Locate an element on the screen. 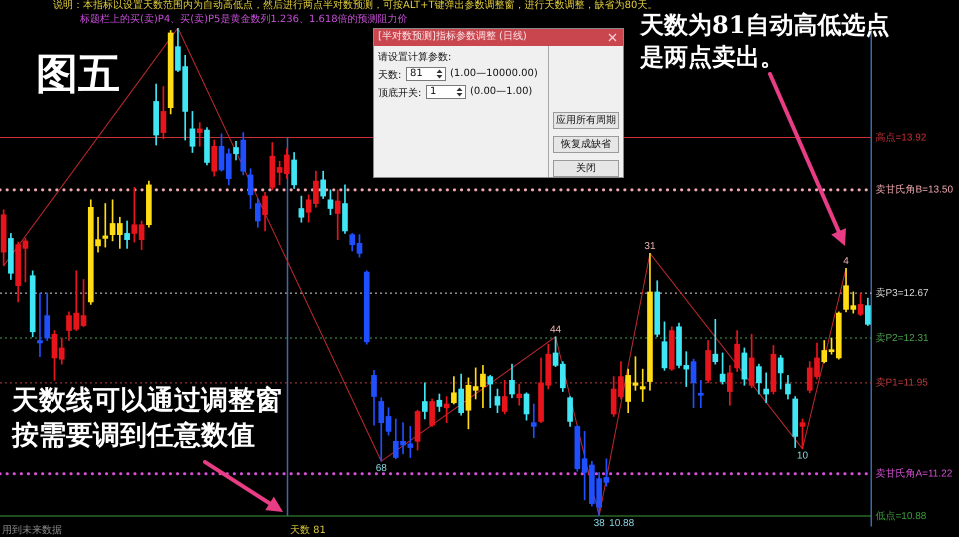 Image resolution: width=959 pixels, height=537 pixels. annotation: 31 is located at coordinates (650, 246).